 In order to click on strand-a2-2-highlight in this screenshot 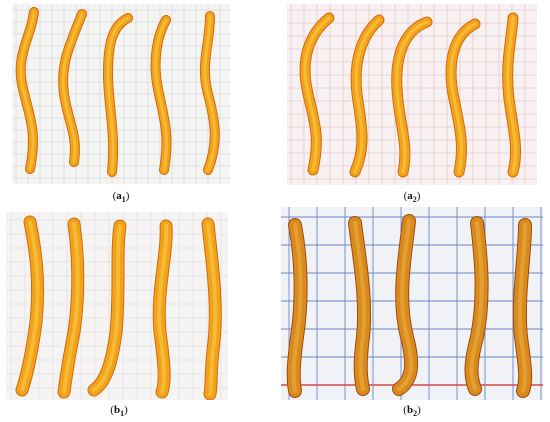, I will do `click(367, 96)`.